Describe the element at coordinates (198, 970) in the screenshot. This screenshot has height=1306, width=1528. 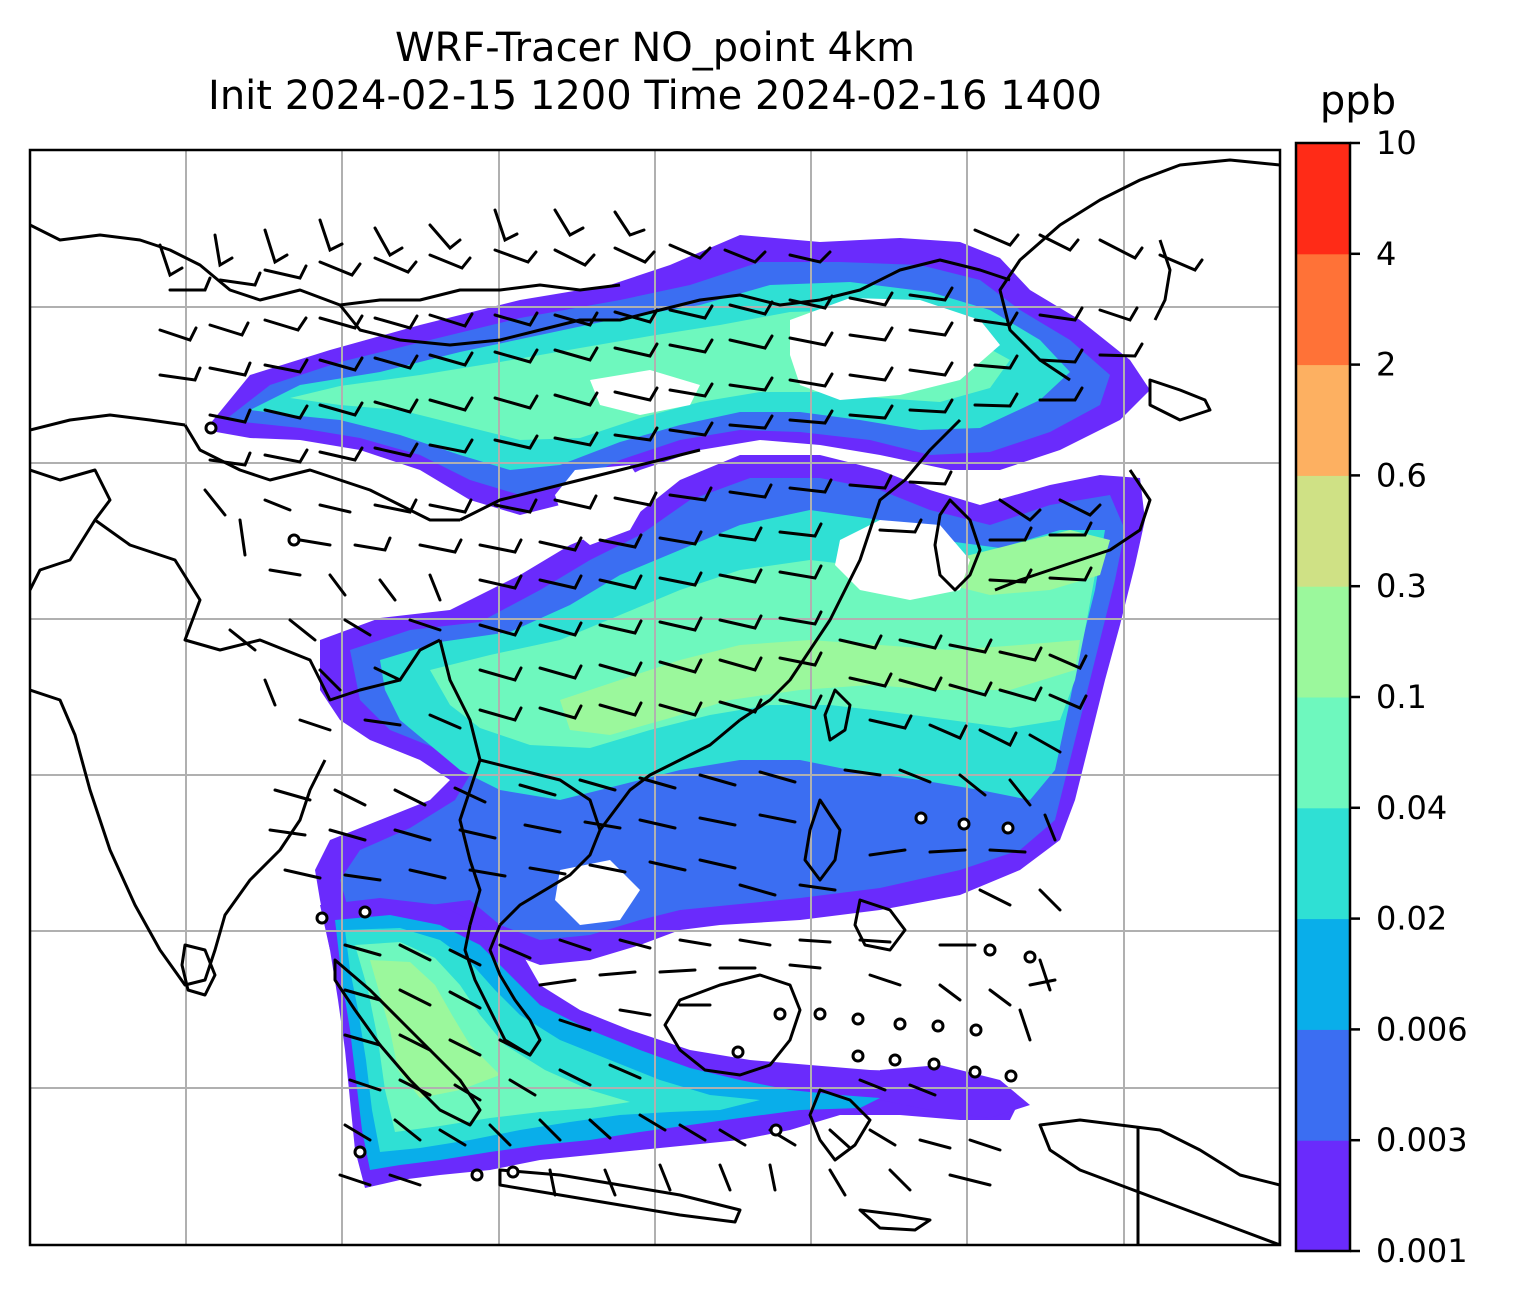
I see `sri-lanka-coast` at that location.